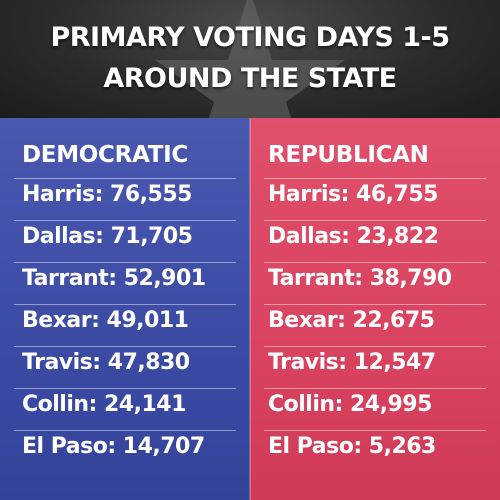 This screenshot has width=500, height=500. I want to click on republican-row-collin: Collin: 24,995, so click(350, 404).